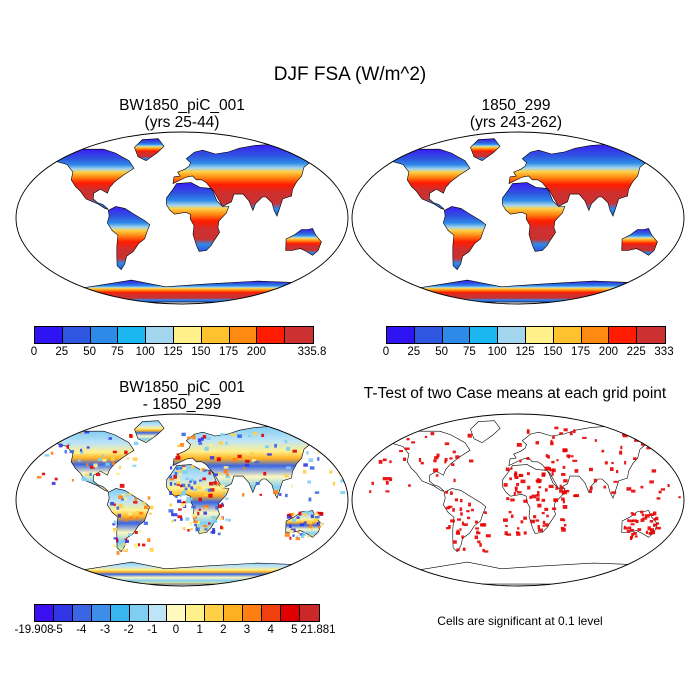  I want to click on colorbar-tick-label: 333, so click(664, 352).